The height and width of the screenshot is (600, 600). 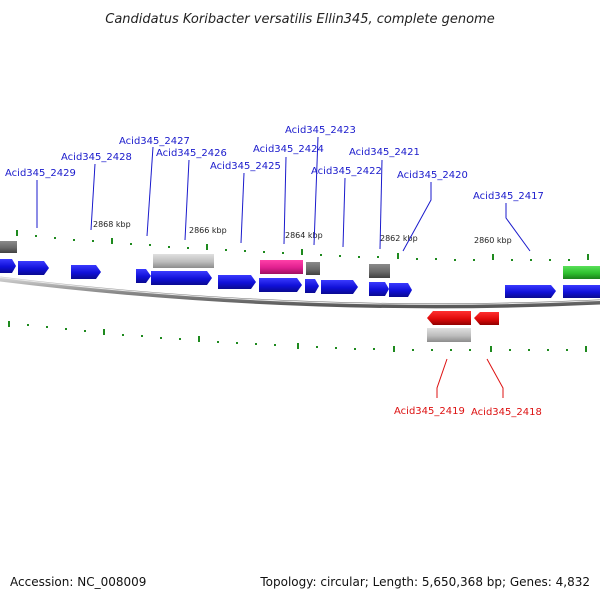 I want to click on gene-label-acid345-2428: Acid345_2428, so click(x=96, y=157).